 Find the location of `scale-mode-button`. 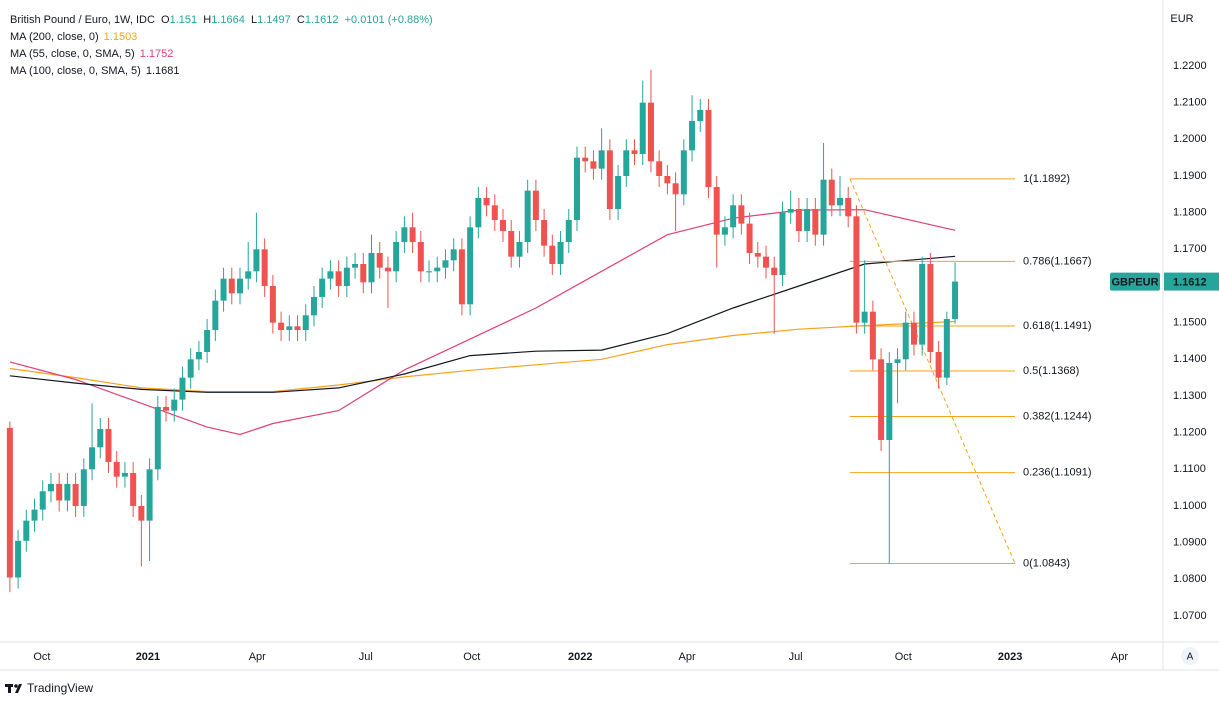

scale-mode-button is located at coordinates (1190, 656).